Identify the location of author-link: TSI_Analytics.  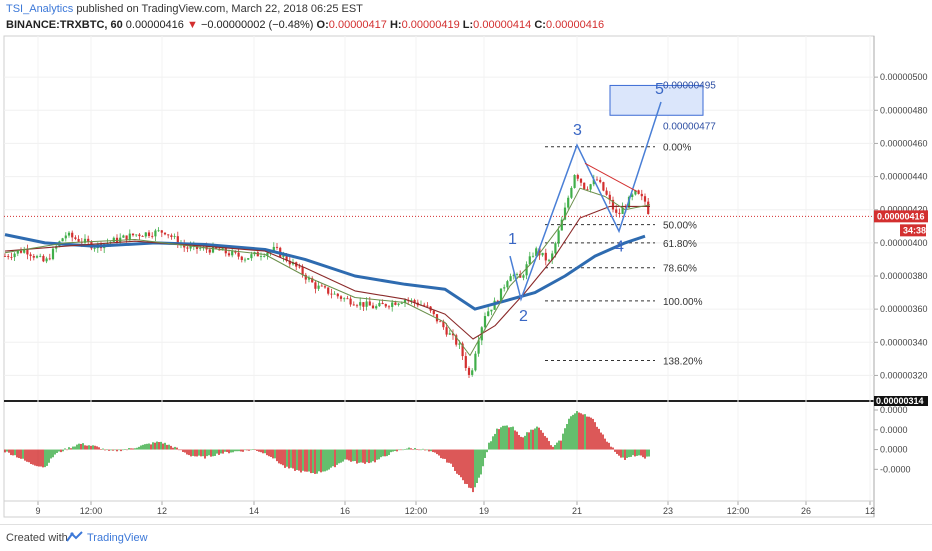
(40, 9).